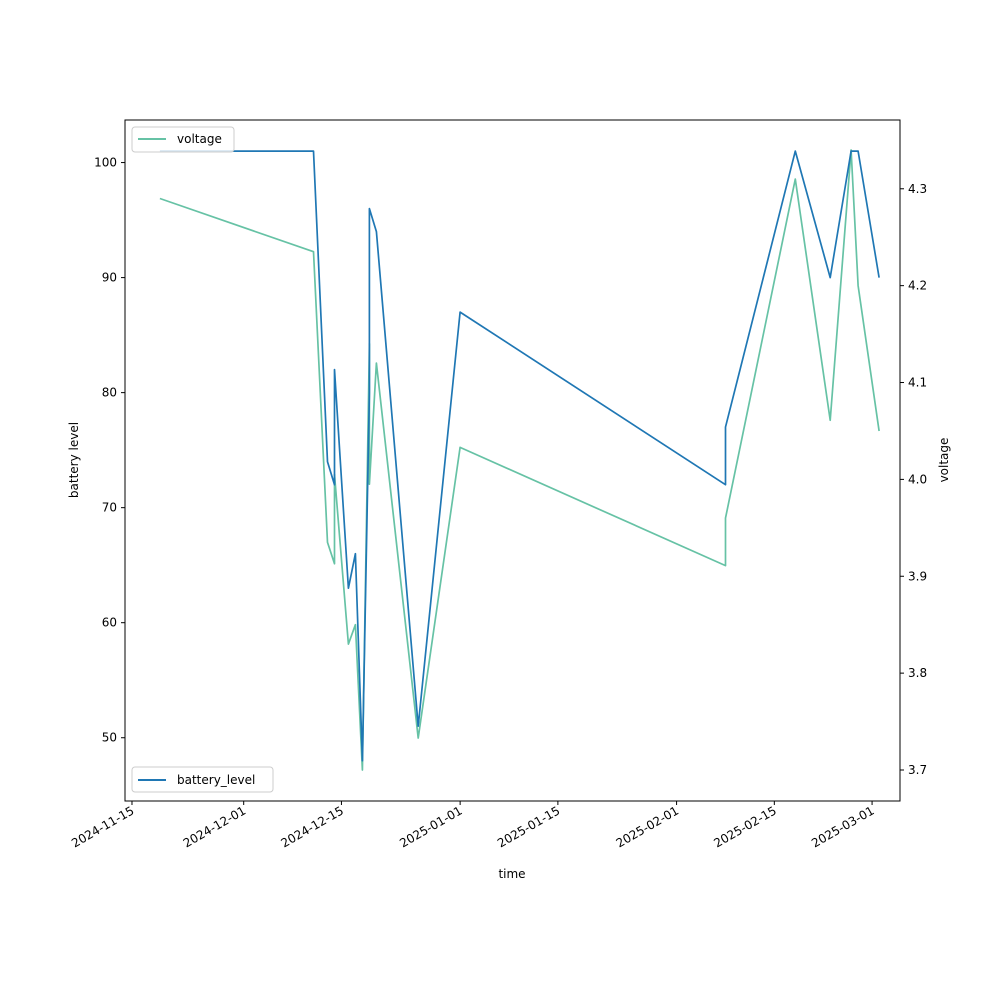 The height and width of the screenshot is (1000, 1000). What do you see at coordinates (109, 393) in the screenshot?
I see `left-y-tick-label: 80` at bounding box center [109, 393].